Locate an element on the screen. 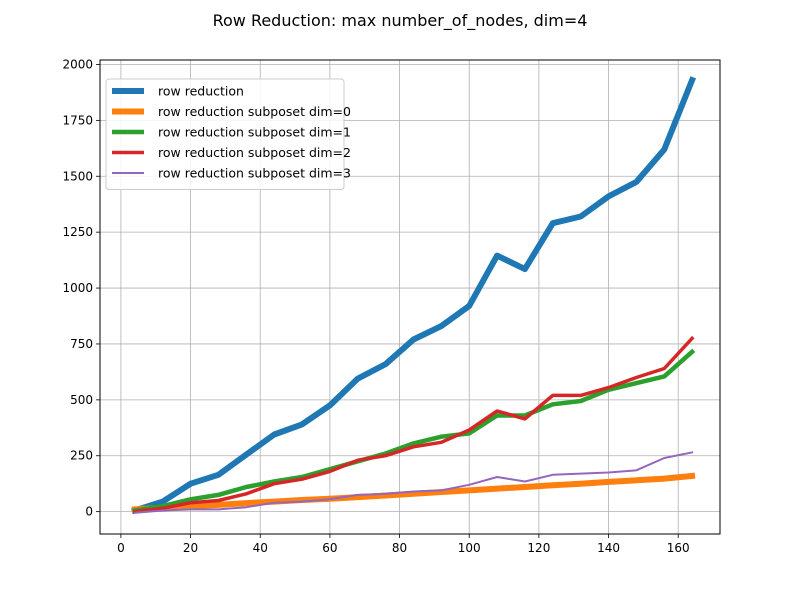 This screenshot has height=604, width=800. legend-label: row reduction subposet dim=3 is located at coordinates (254, 173).